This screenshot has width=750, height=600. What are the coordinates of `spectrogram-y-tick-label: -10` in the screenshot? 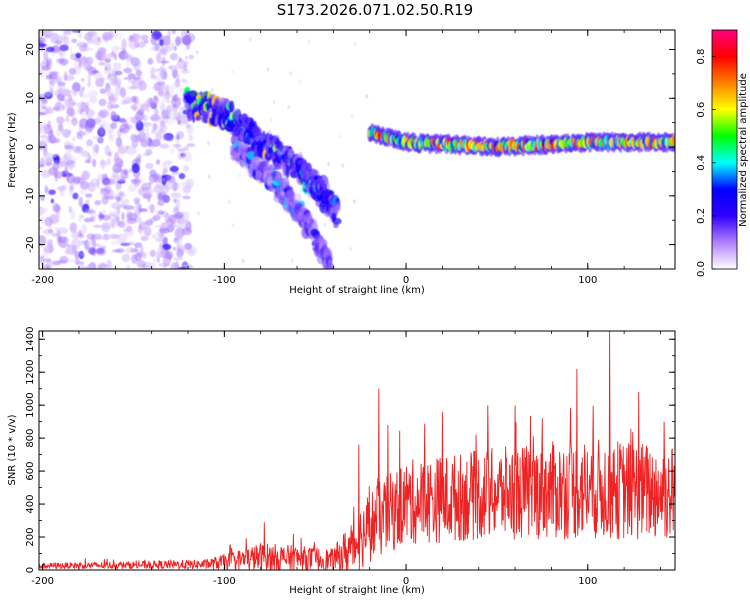 It's located at (30, 196).